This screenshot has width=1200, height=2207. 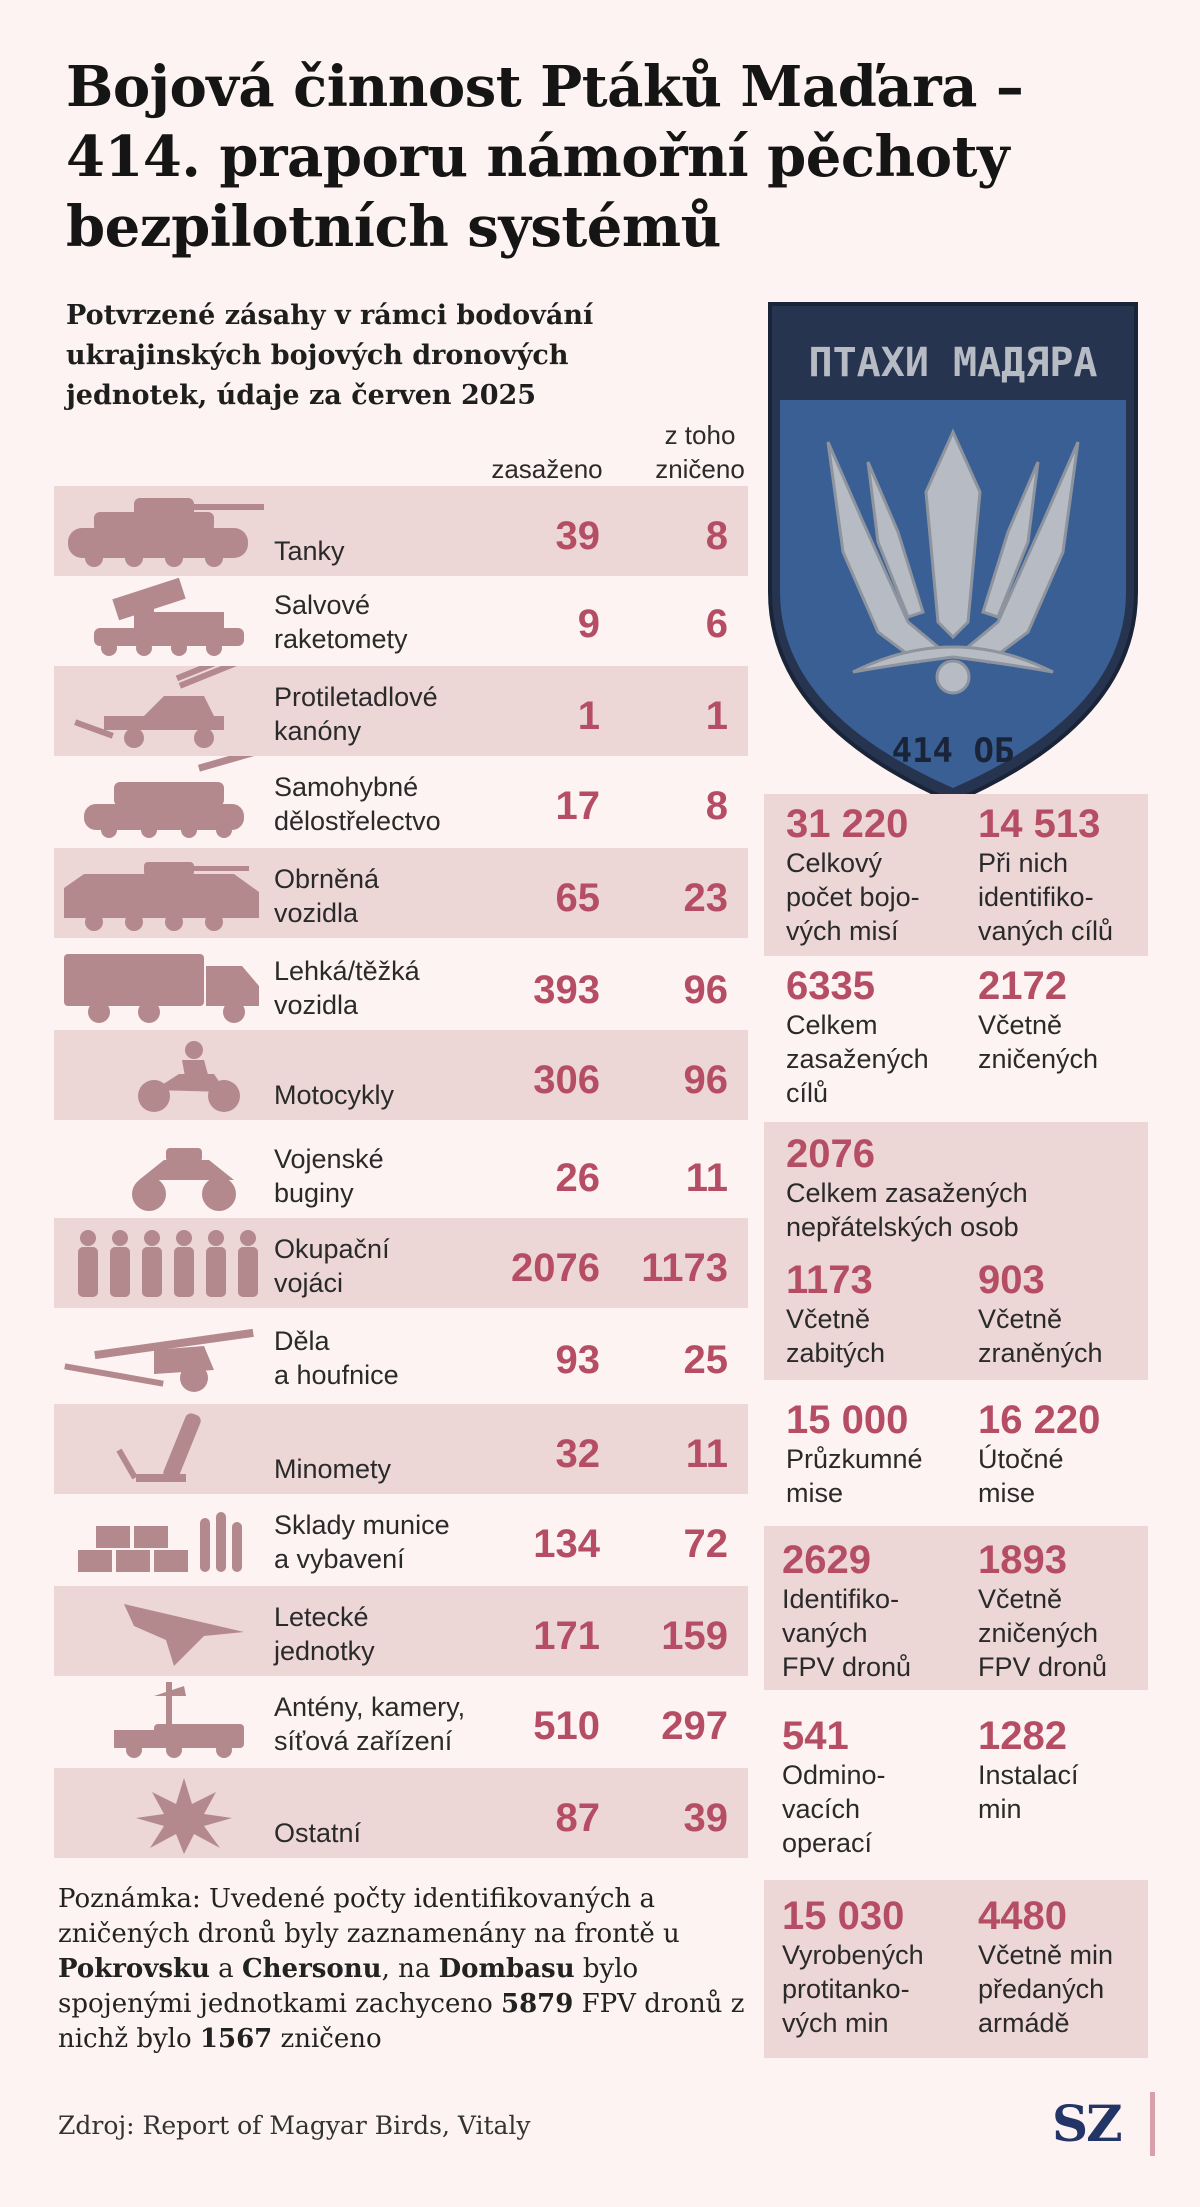 I want to click on publisher-logo: SZ, so click(x=1103, y=2124).